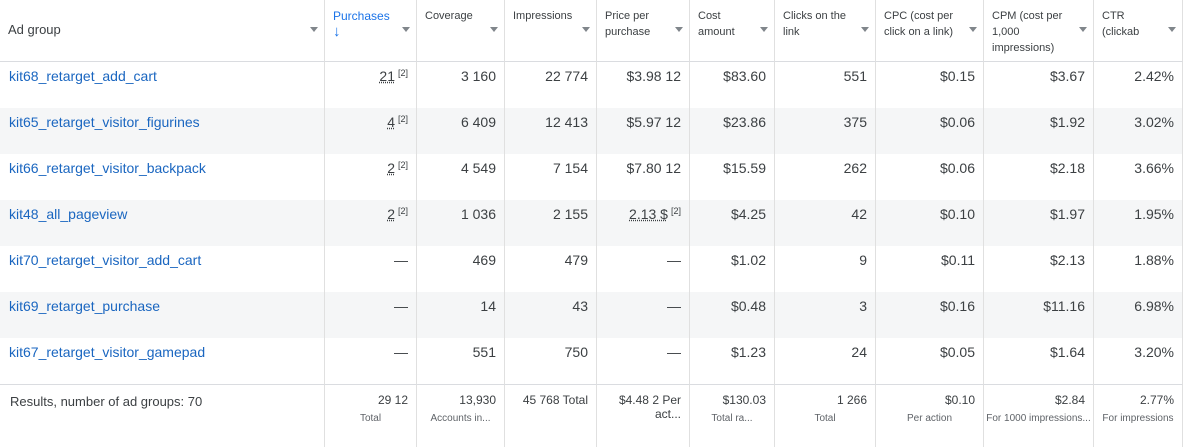 The image size is (1183, 447). I want to click on column-header: CPM (cost per 1,000 impressions), so click(1039, 31).